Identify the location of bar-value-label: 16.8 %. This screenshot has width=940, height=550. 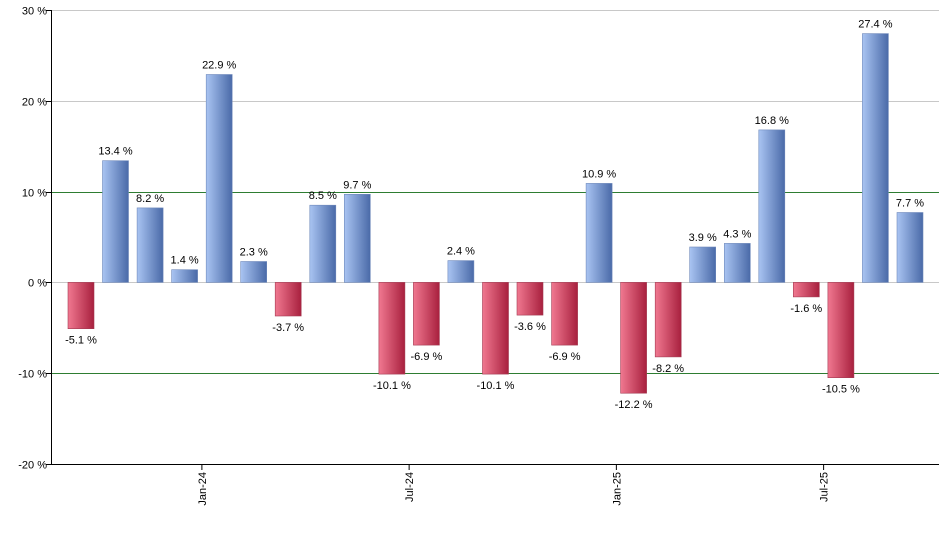
(772, 121).